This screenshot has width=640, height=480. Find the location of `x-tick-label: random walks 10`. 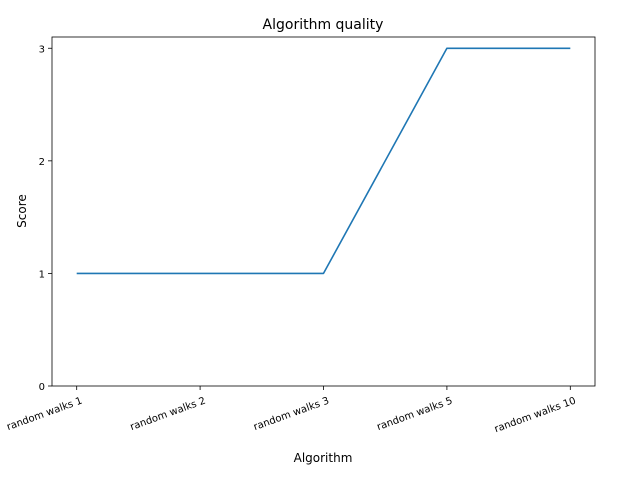

x-tick-label: random walks 10 is located at coordinates (535, 416).